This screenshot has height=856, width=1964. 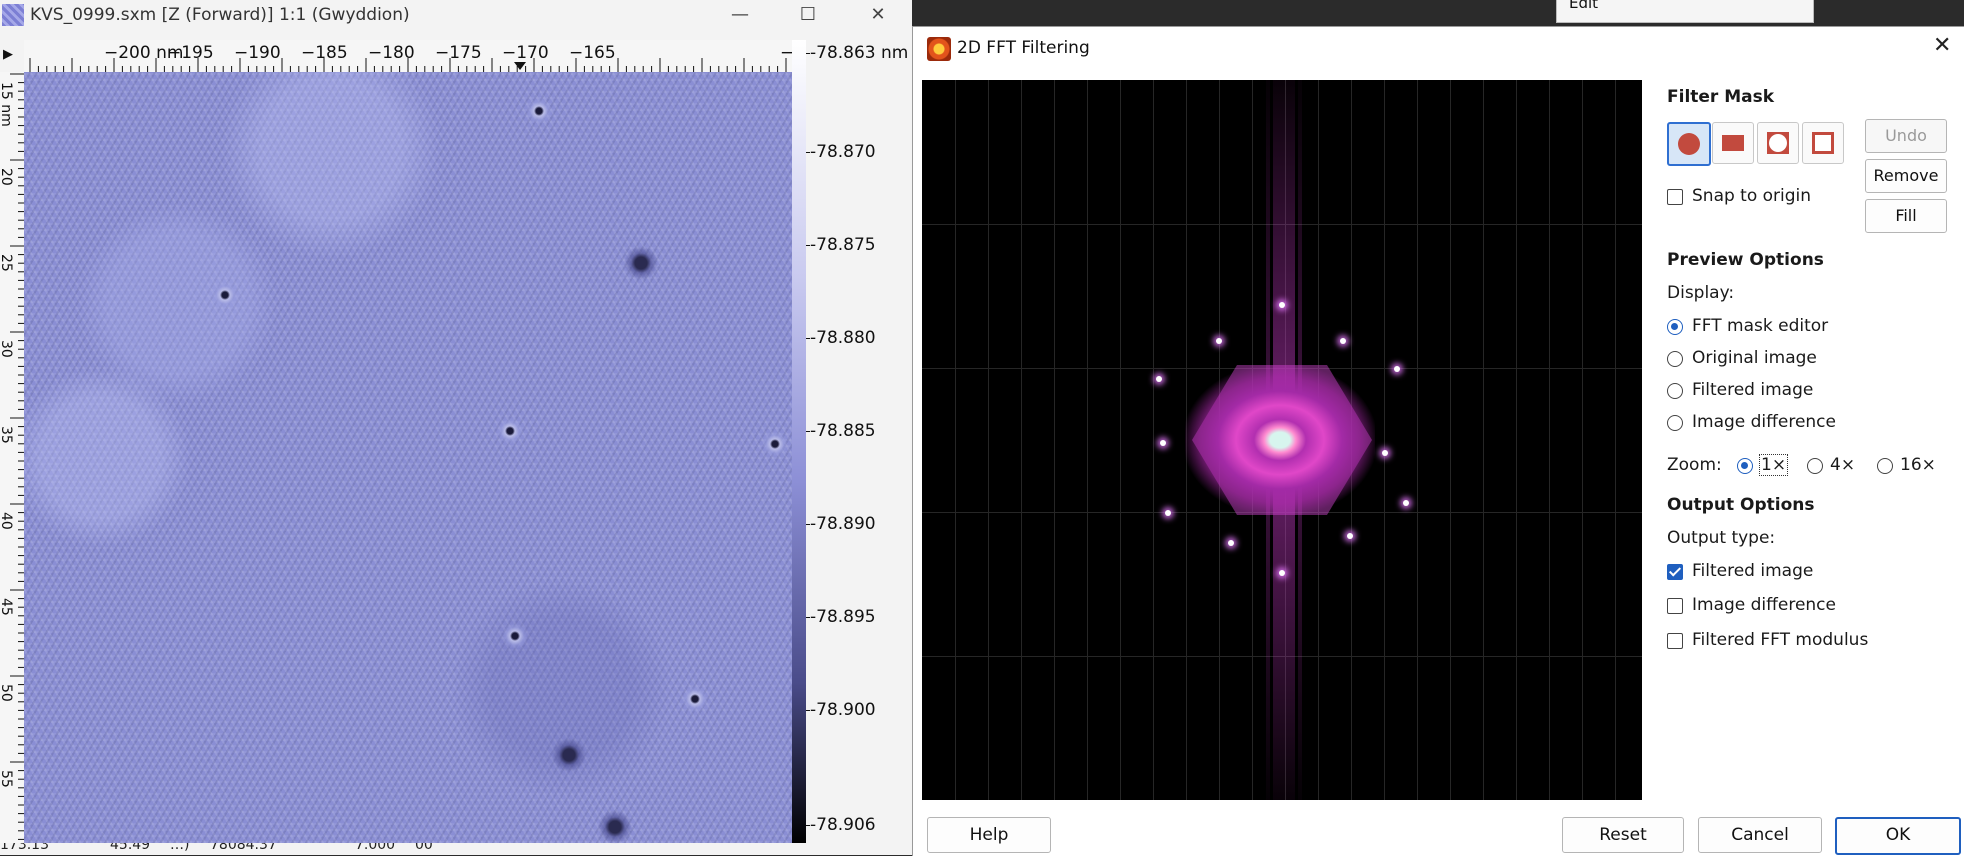 I want to click on inverted-circle-shape-button, so click(x=1778, y=143).